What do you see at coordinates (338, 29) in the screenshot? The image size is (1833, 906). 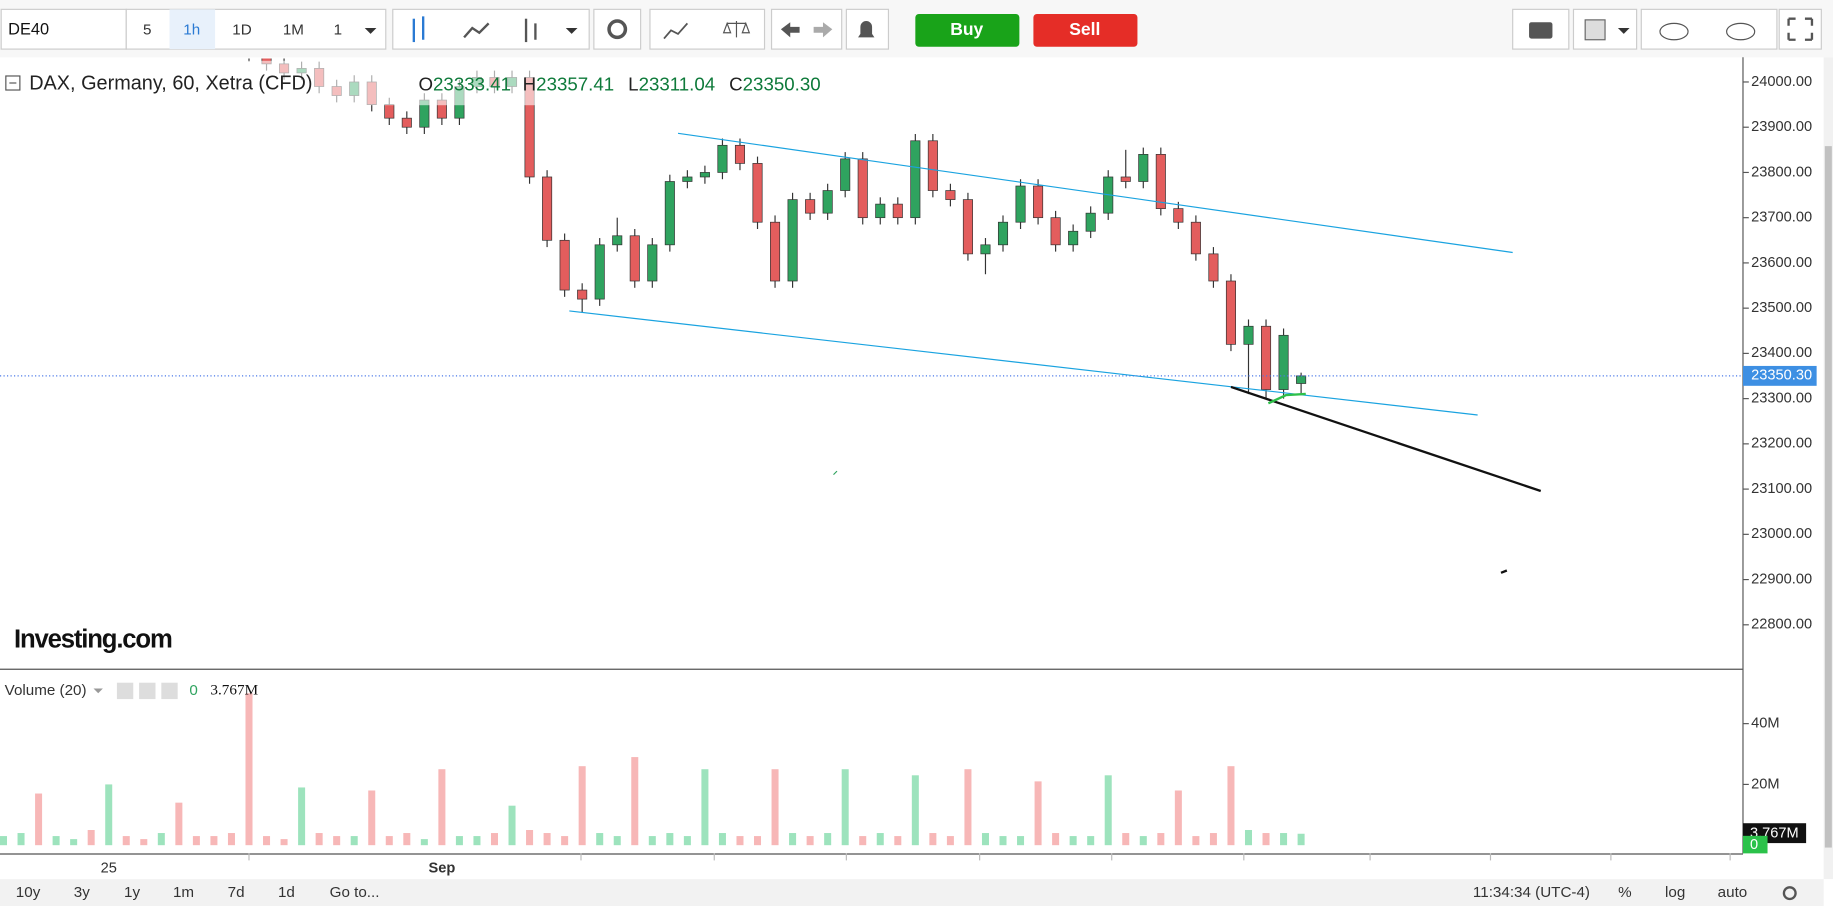 I see `interval-count: 1` at bounding box center [338, 29].